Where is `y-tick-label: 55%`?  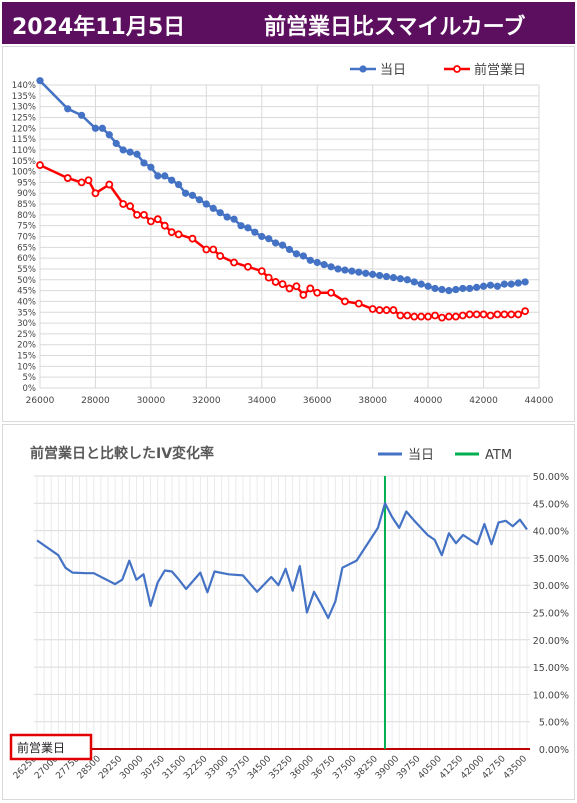
y-tick-label: 55% is located at coordinates (26, 270).